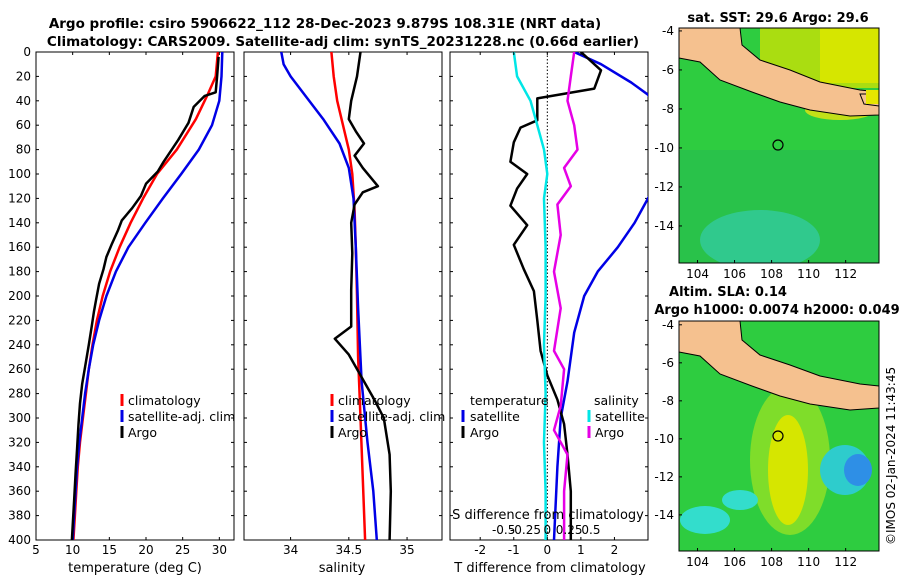  I want to click on depth-tick-label: 0, so click(27, 52).